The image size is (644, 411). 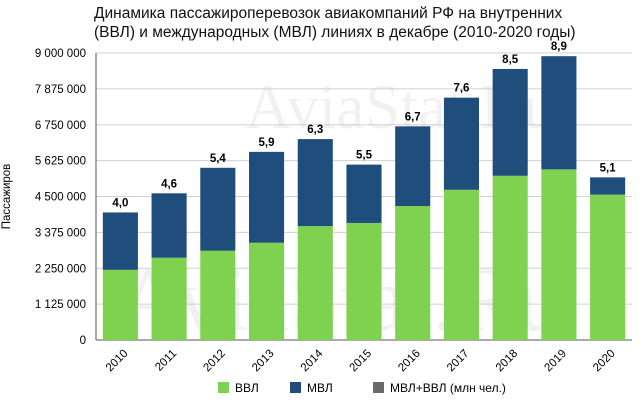 I want to click on data-label-2020: 5,1, so click(x=608, y=168).